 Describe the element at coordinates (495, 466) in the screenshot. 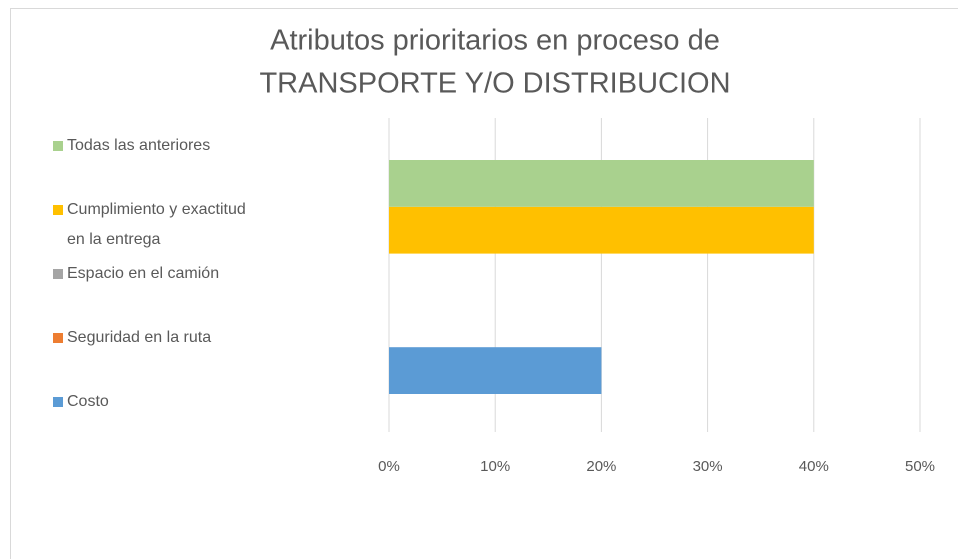

I see `x-tick-label: 10%` at that location.